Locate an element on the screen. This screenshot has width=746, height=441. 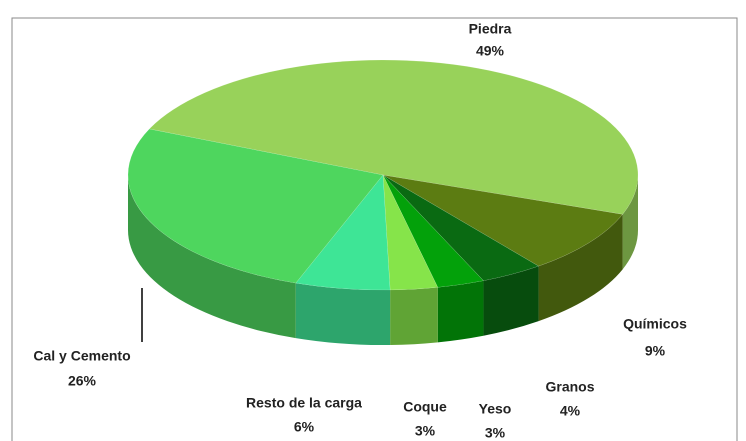
slice-value-label: 4% is located at coordinates (570, 411).